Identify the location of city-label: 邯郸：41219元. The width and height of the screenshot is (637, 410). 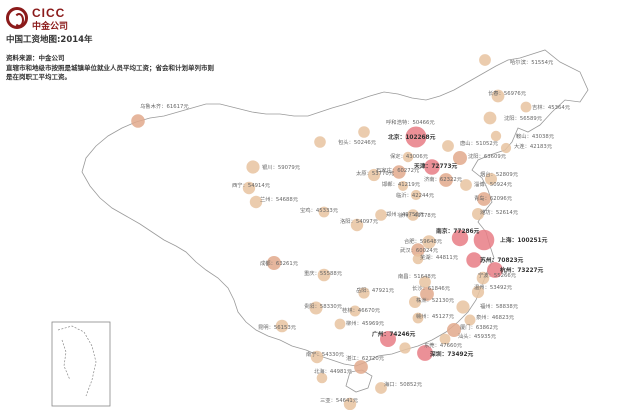
(401, 184).